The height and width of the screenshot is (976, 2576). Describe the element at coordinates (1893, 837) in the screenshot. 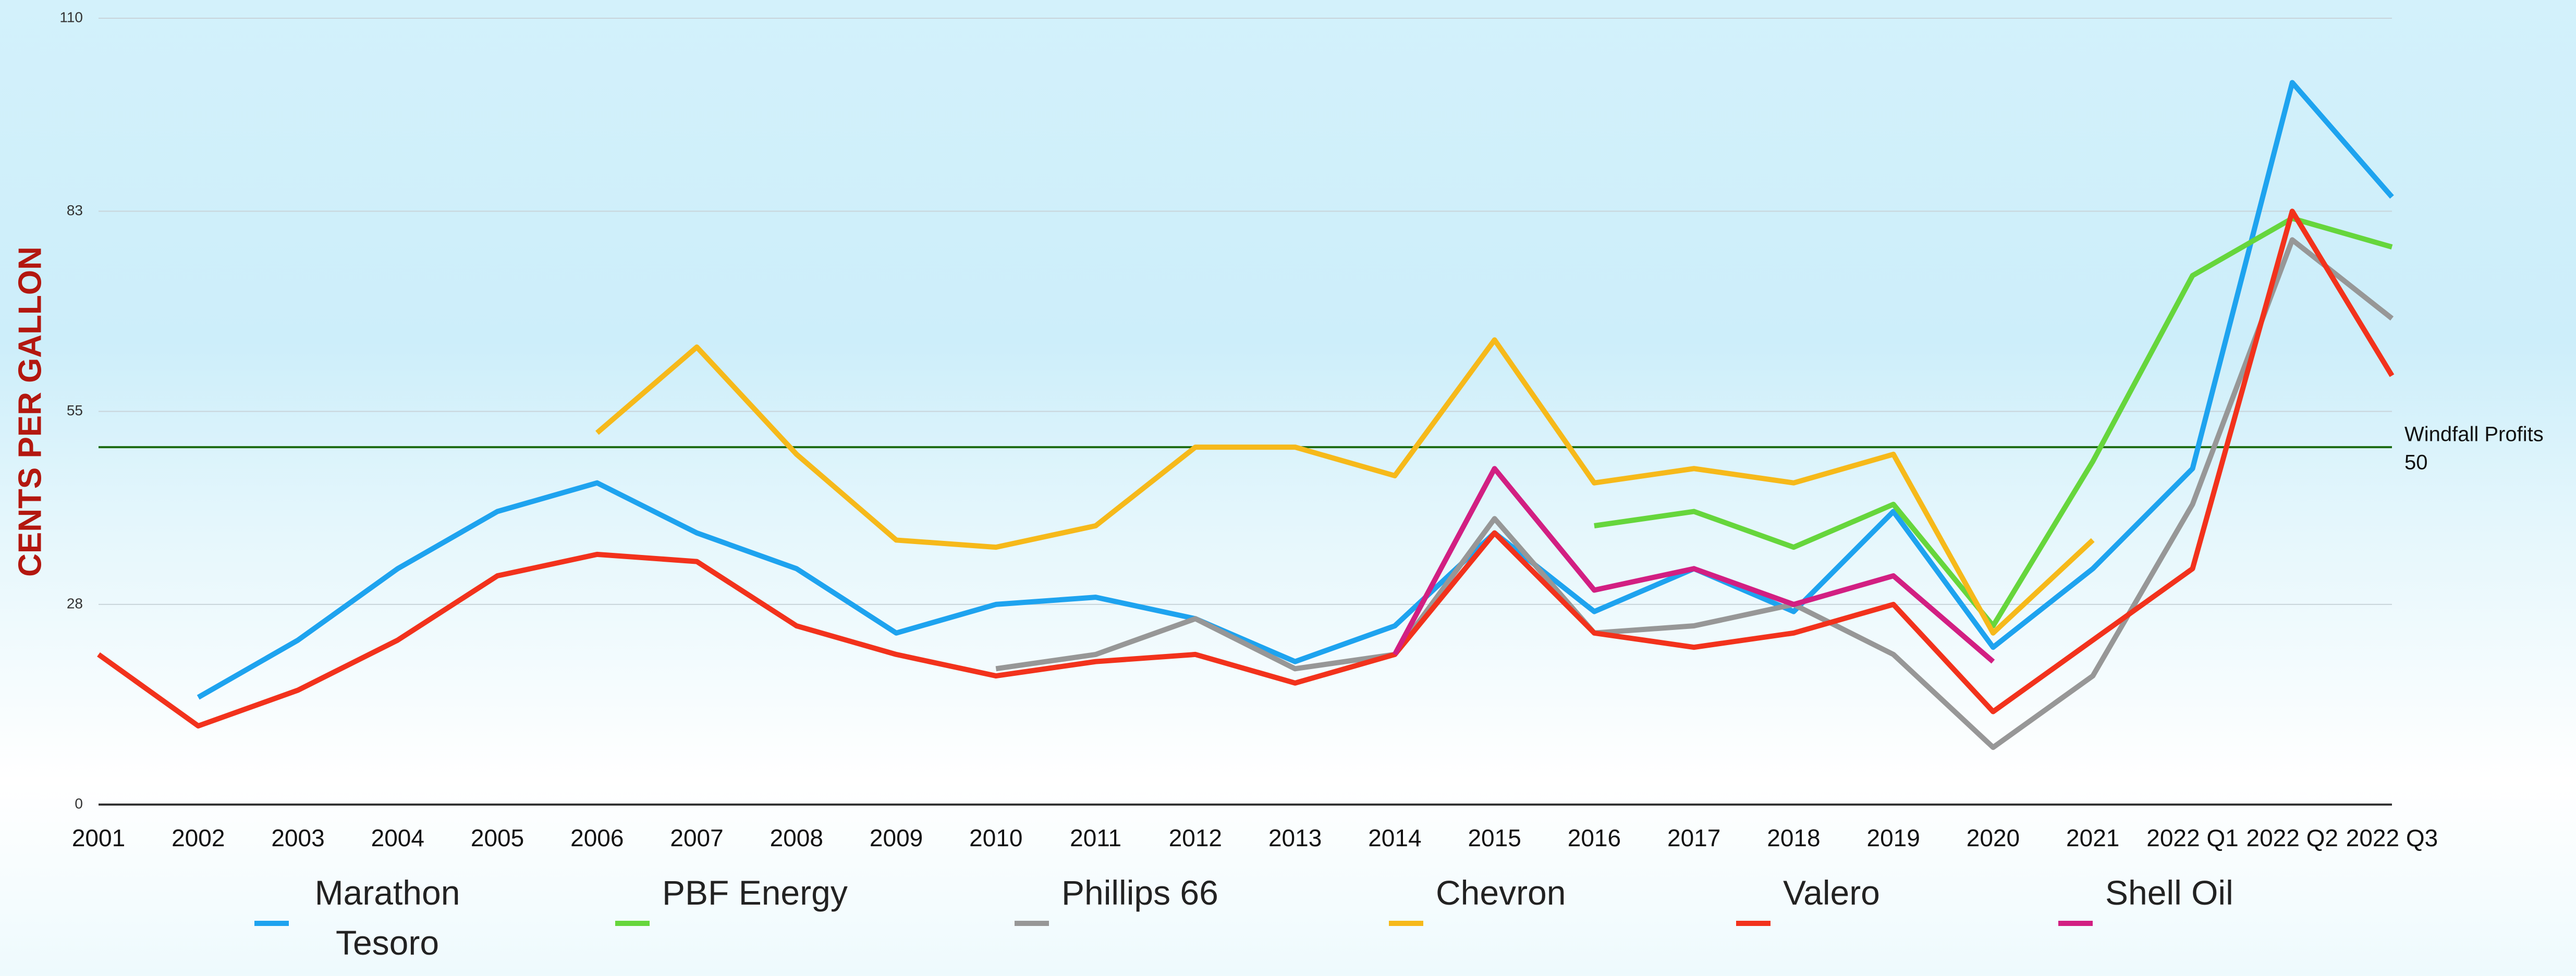

I see `x-tick-label: 2019` at that location.